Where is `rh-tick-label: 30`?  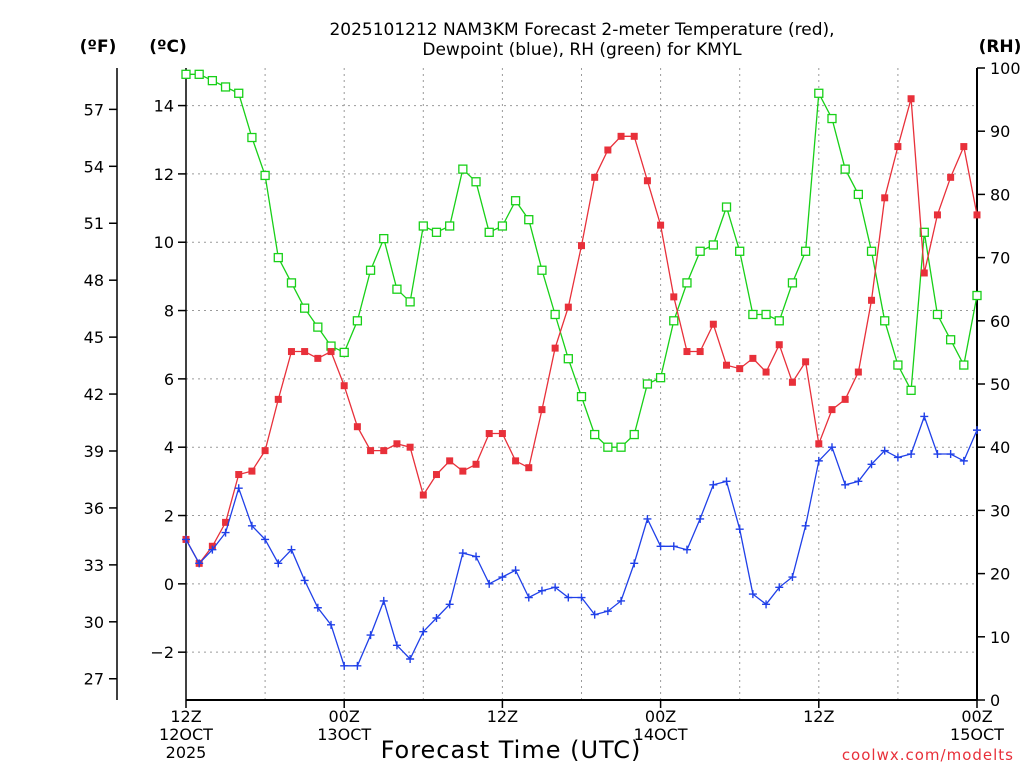 rh-tick-label: 30 is located at coordinates (1000, 510).